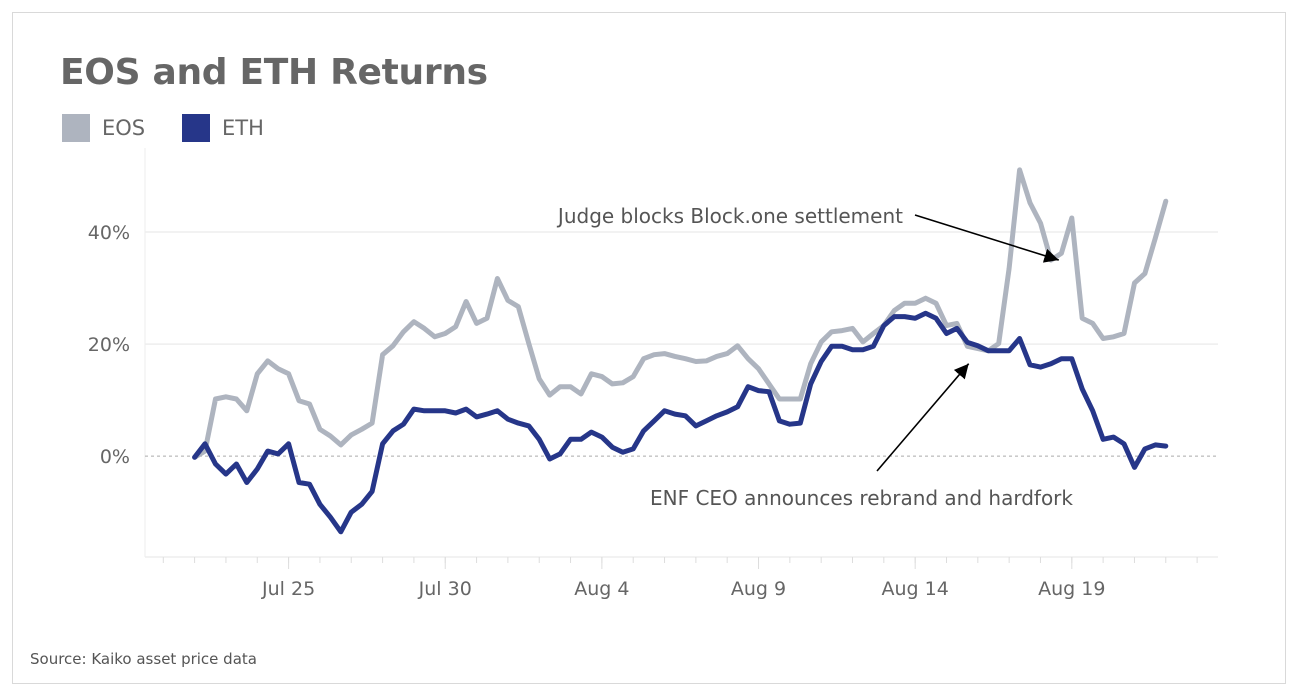 This screenshot has width=1300, height=700. I want to click on x-tick-label: Aug 4, so click(601, 589).